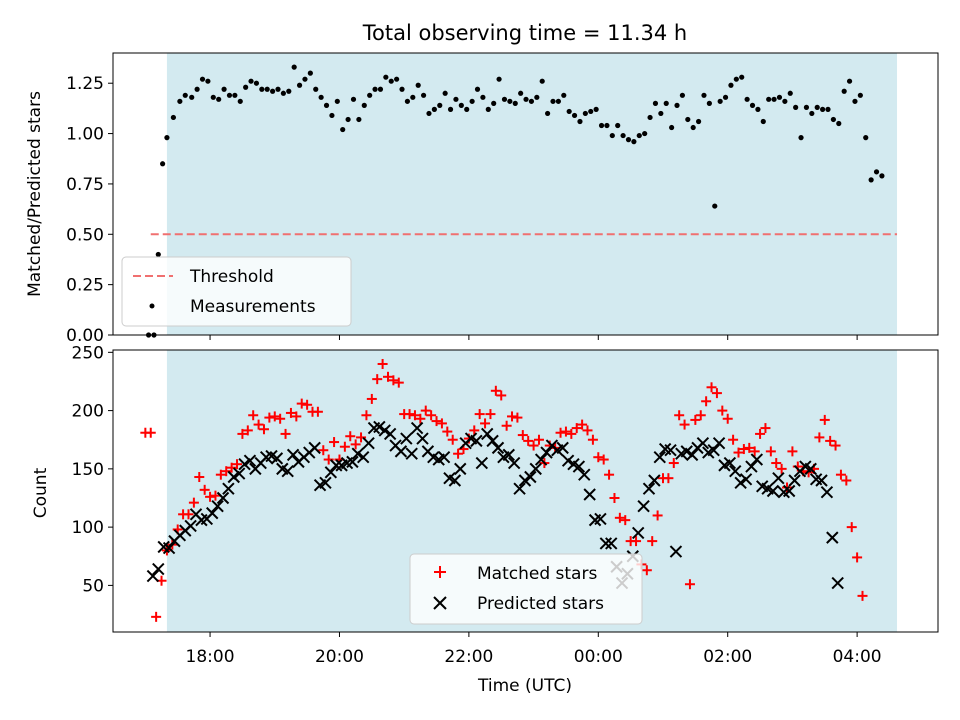  What do you see at coordinates (88, 470) in the screenshot?
I see `count-y-tick-label: 150` at bounding box center [88, 470].